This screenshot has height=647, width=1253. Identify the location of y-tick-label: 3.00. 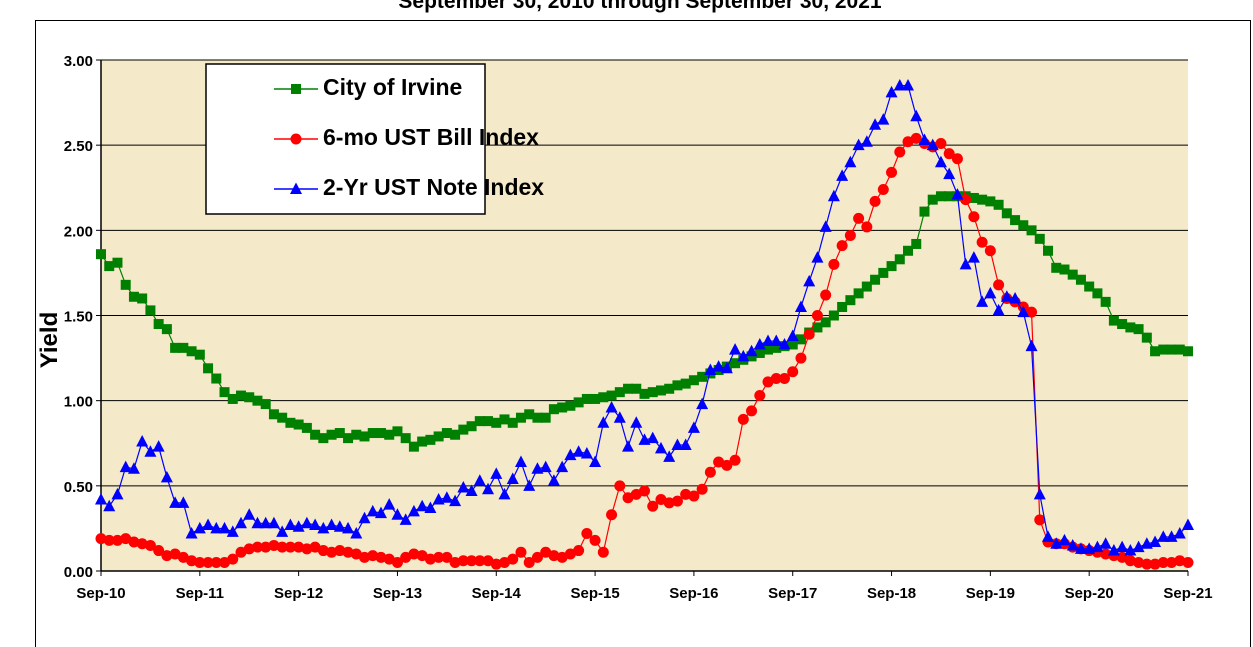
(78, 61).